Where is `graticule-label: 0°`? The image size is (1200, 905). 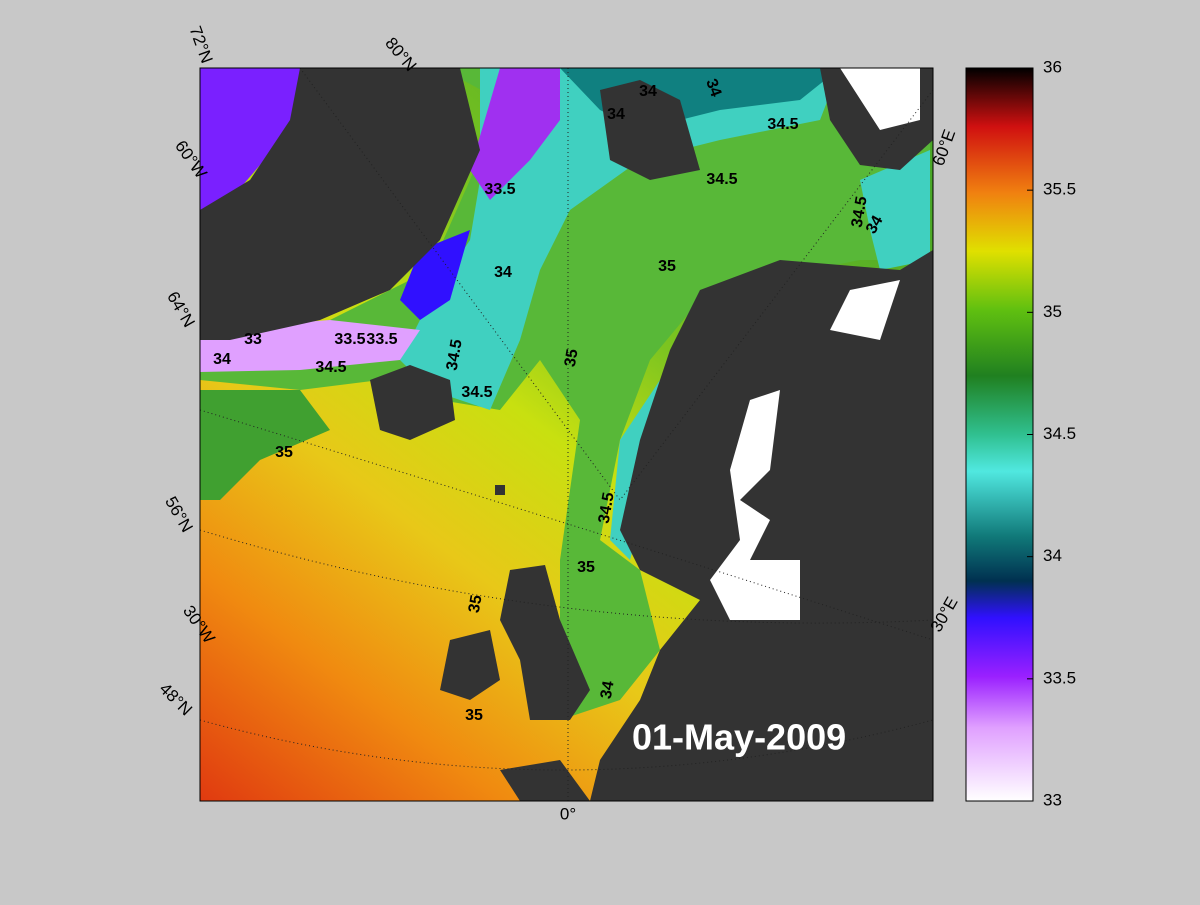 graticule-label: 0° is located at coordinates (568, 813).